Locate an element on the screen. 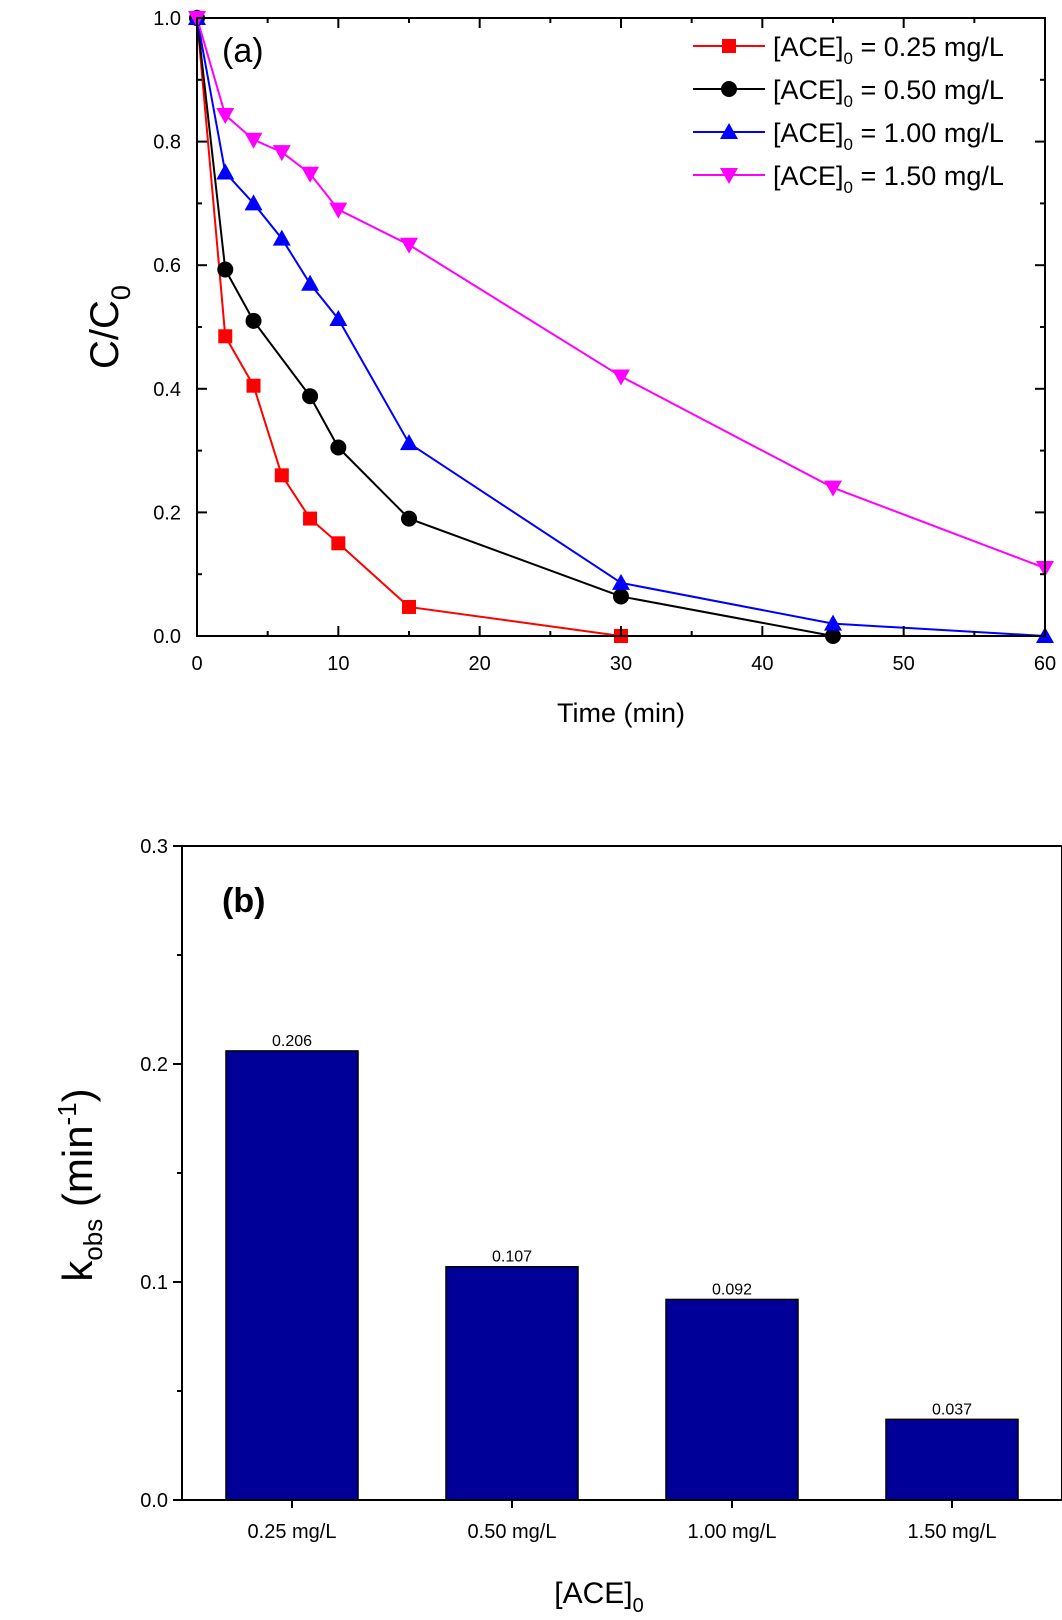 The image size is (1062, 1620). x-tick-label: 0.50 mg/L is located at coordinates (512, 1532).